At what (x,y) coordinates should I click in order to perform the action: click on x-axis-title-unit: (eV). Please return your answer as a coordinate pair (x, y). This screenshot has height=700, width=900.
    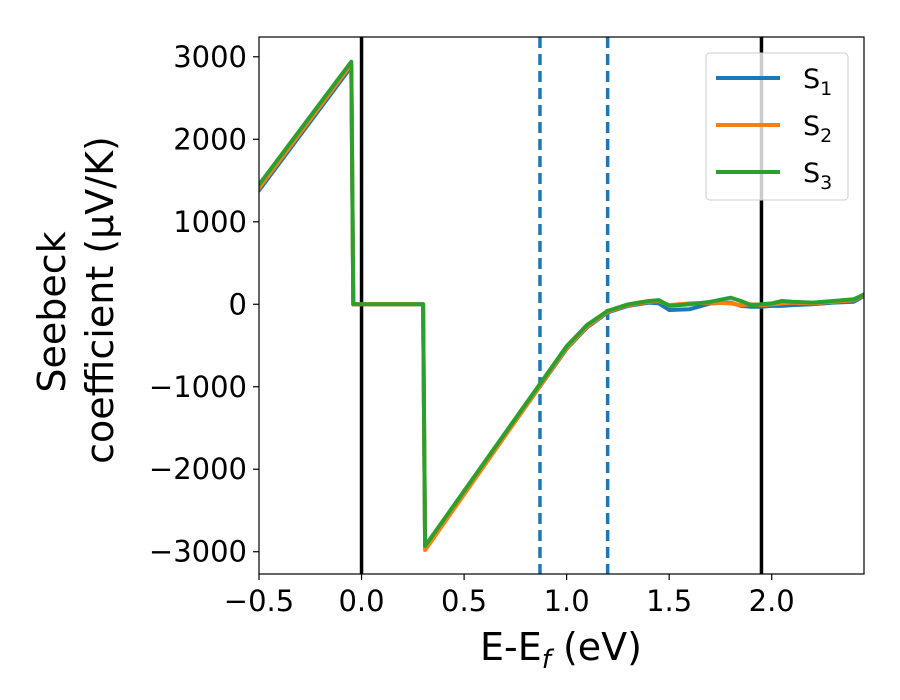
    Looking at the image, I should click on (596, 647).